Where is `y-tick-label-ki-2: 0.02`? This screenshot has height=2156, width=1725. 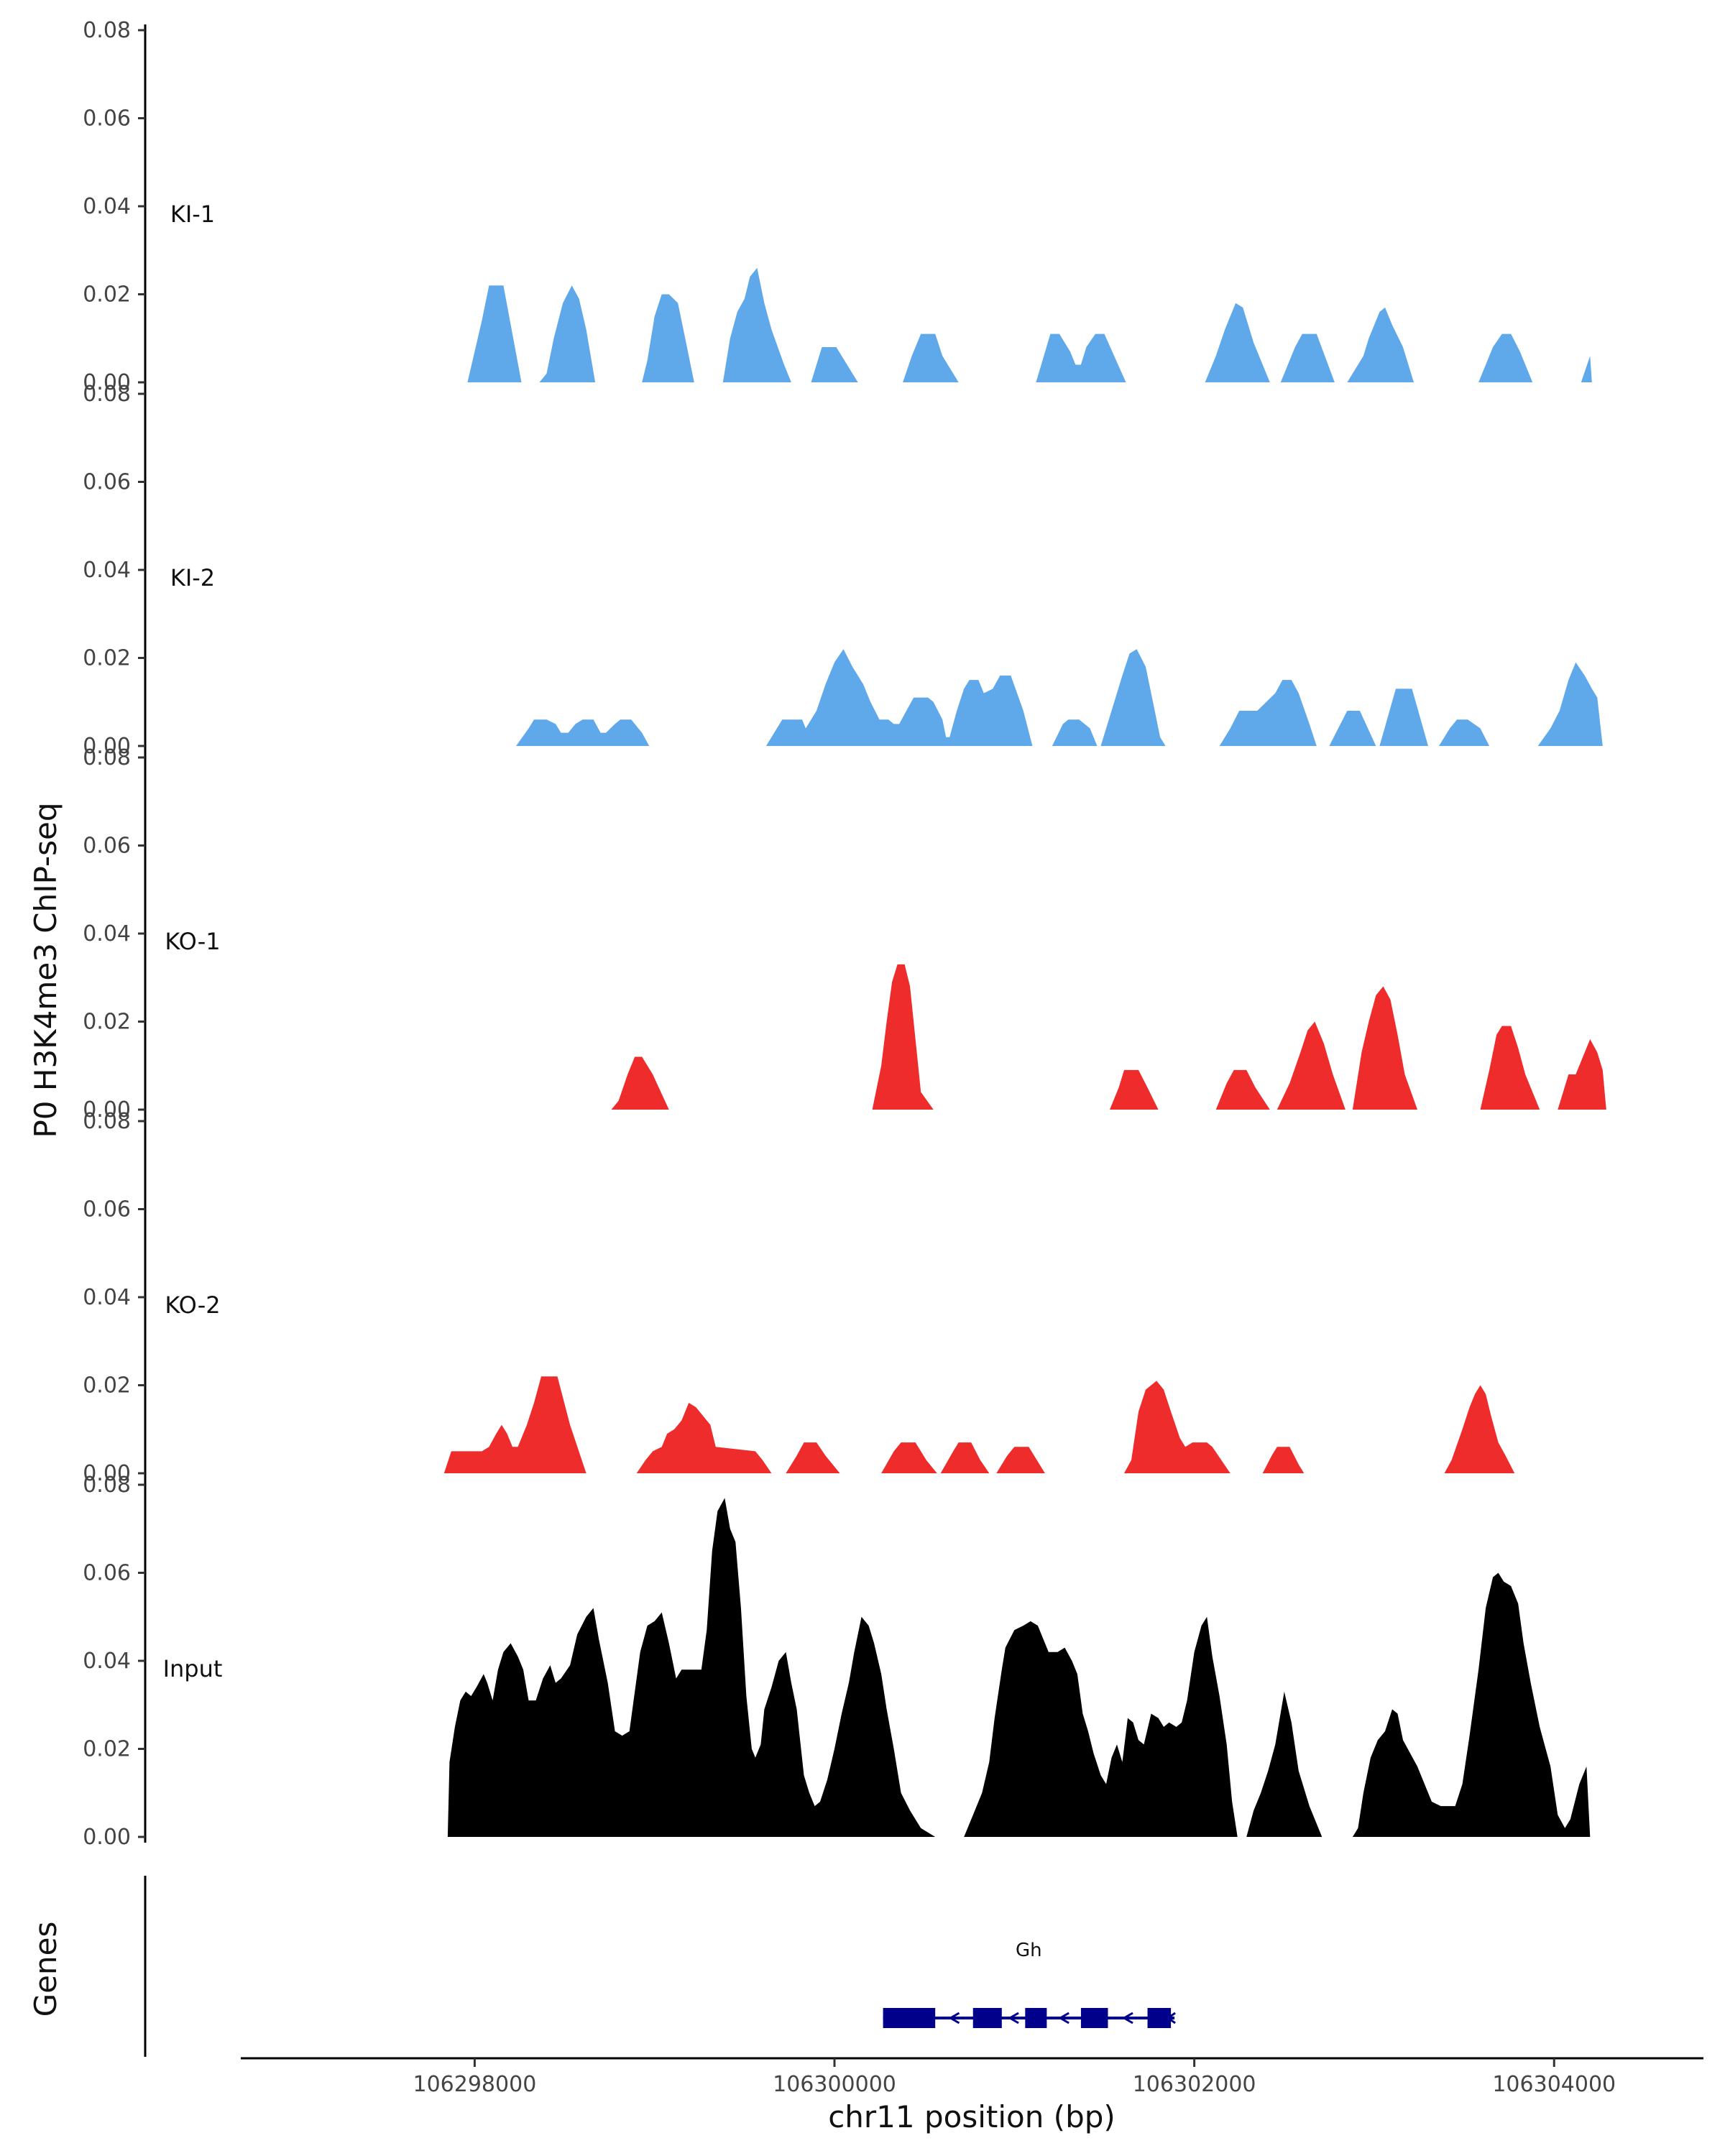 y-tick-label-ki-2: 0.02 is located at coordinates (107, 658).